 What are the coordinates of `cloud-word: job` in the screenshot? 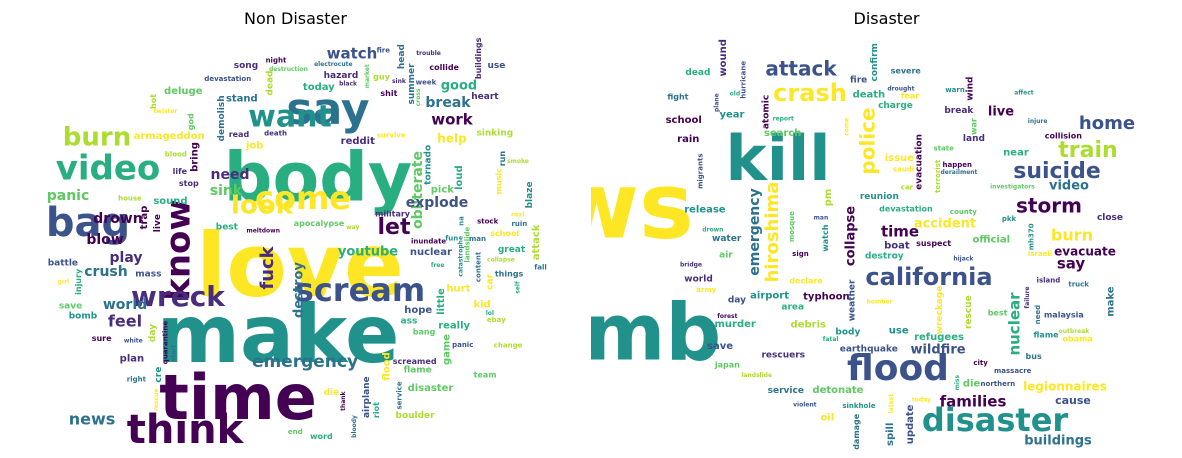 It's located at (254, 146).